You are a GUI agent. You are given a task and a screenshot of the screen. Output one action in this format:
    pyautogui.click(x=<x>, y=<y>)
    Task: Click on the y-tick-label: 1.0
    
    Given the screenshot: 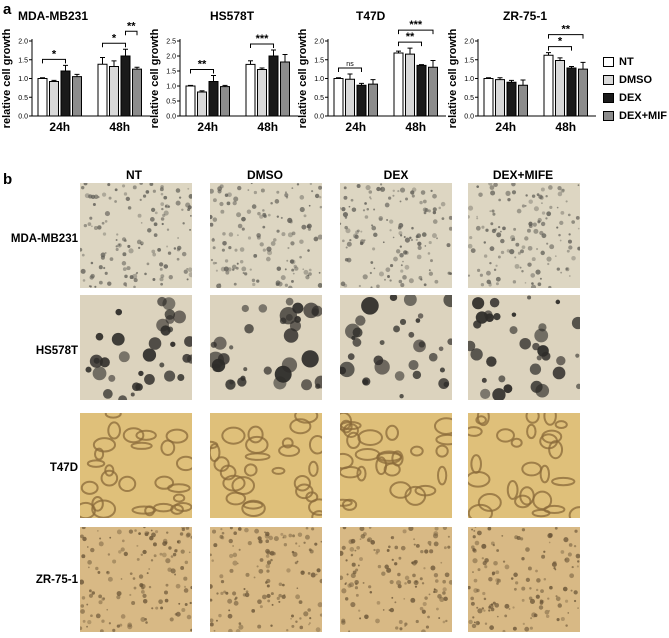 What is the action you would take?
    pyautogui.click(x=319, y=79)
    